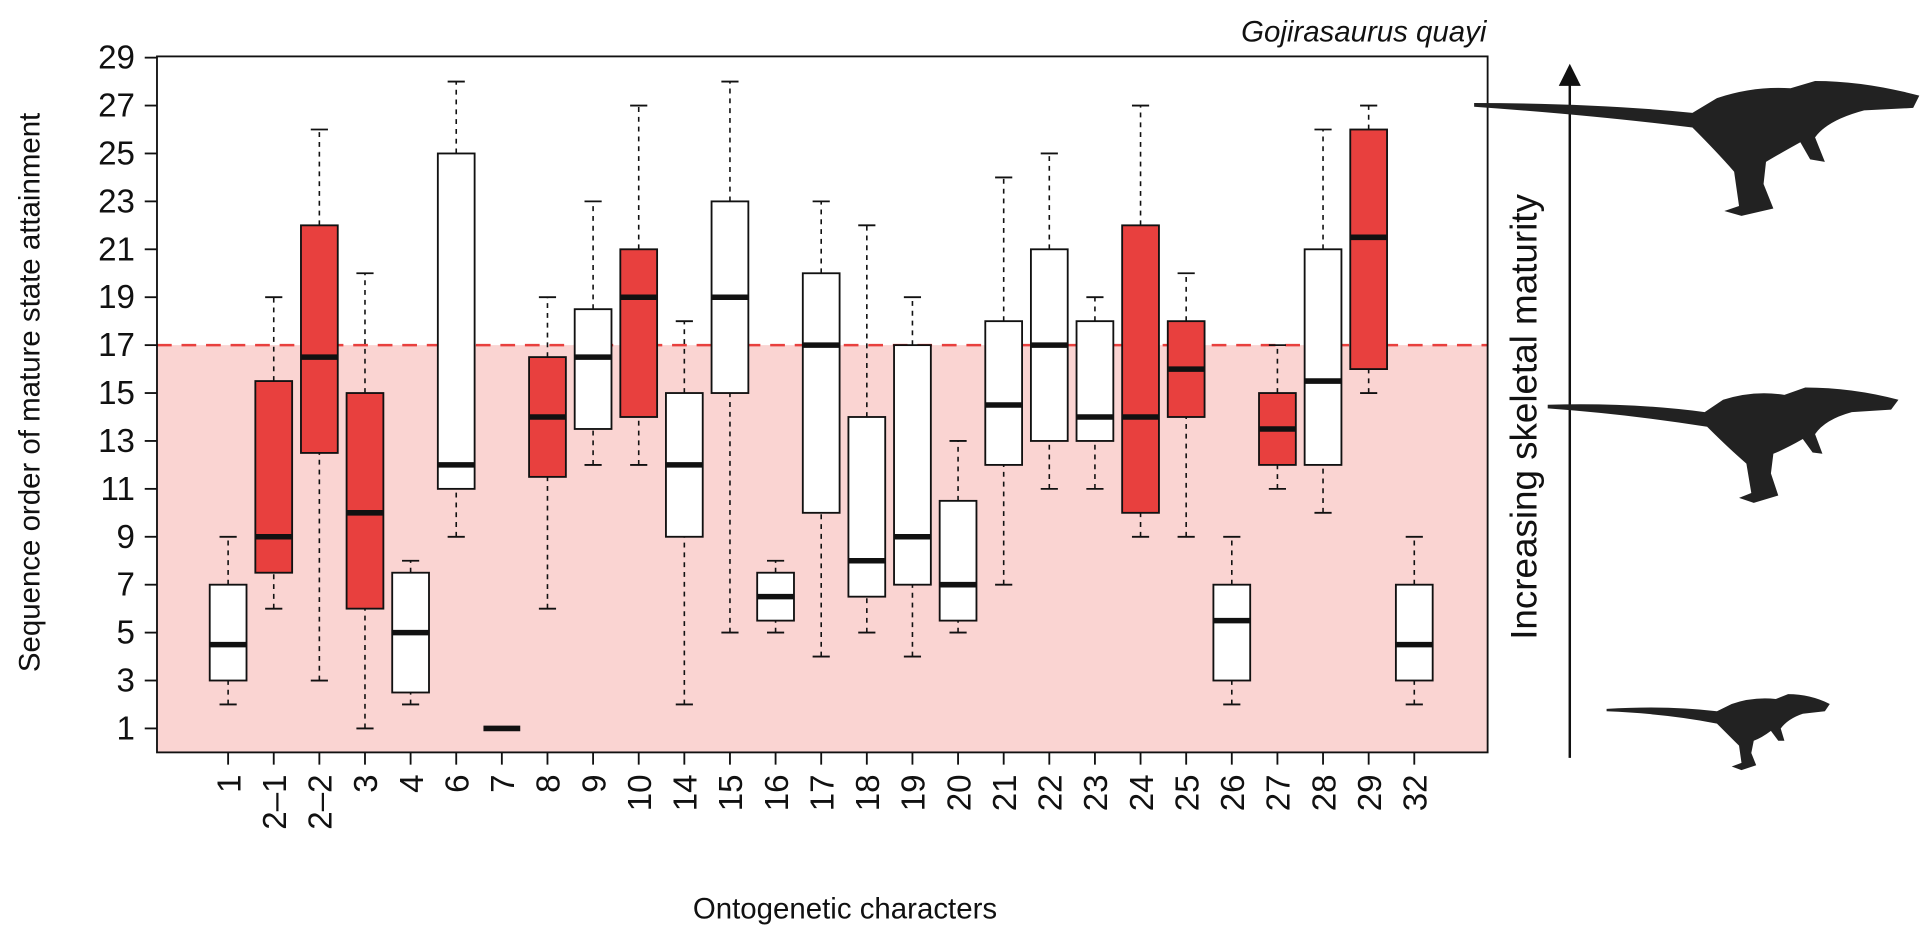  Describe the element at coordinates (116, 249) in the screenshot. I see `y-tick-label: 21` at that location.